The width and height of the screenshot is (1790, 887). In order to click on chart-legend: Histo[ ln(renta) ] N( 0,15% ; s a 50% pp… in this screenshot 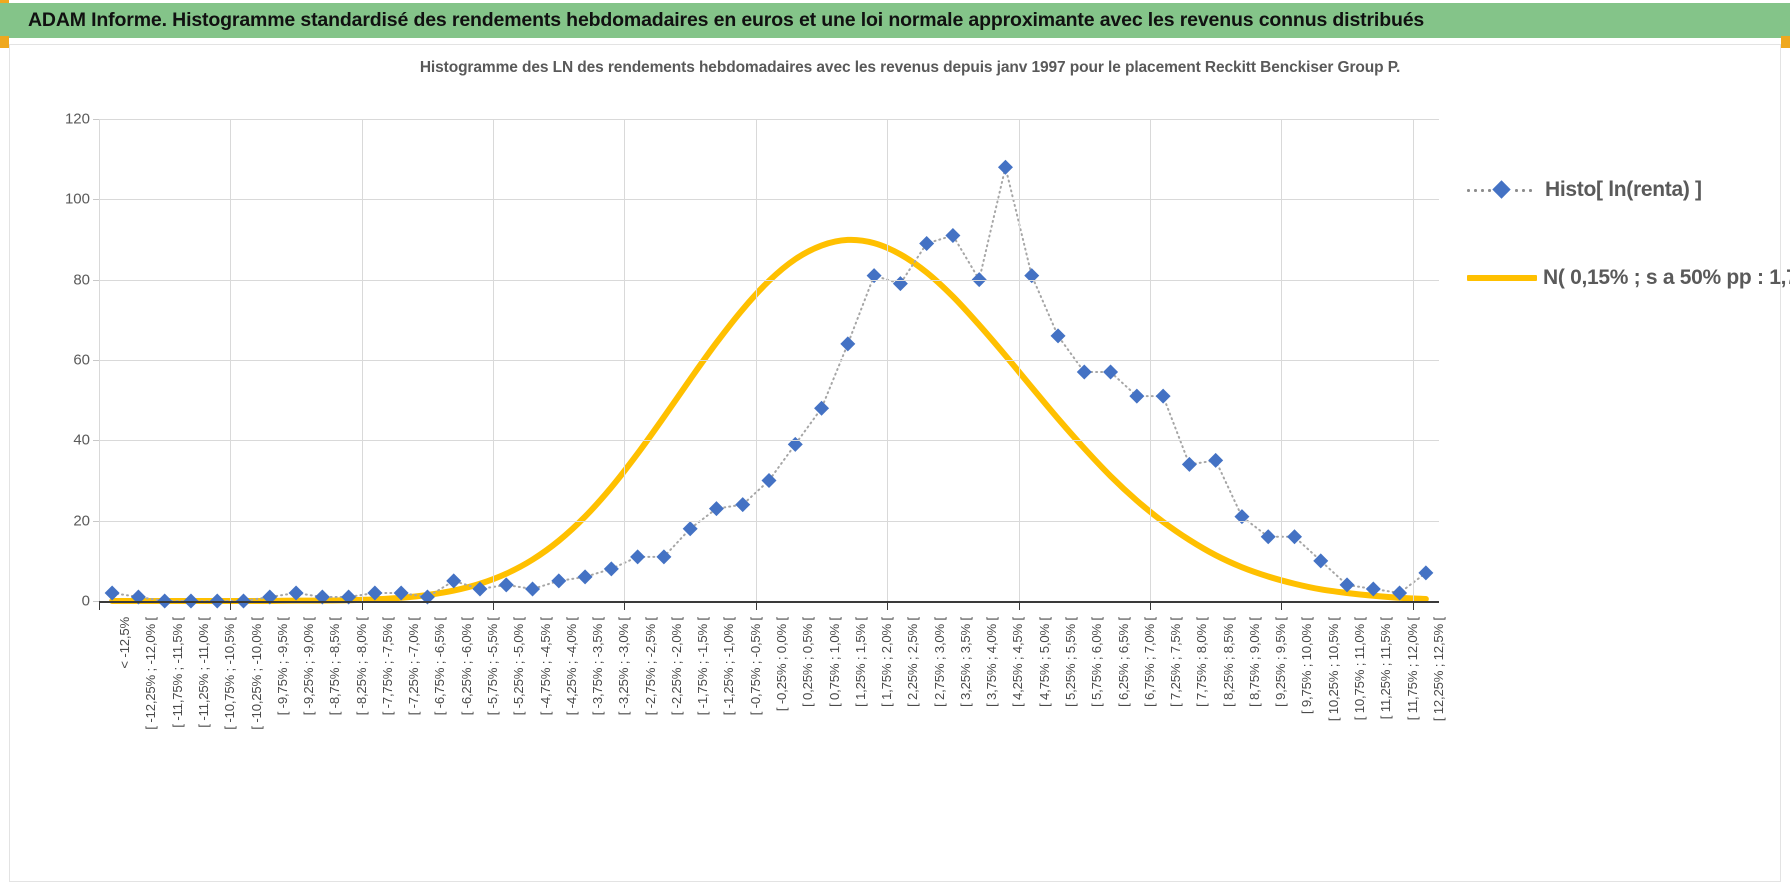, I will do `click(1627, 258)`.